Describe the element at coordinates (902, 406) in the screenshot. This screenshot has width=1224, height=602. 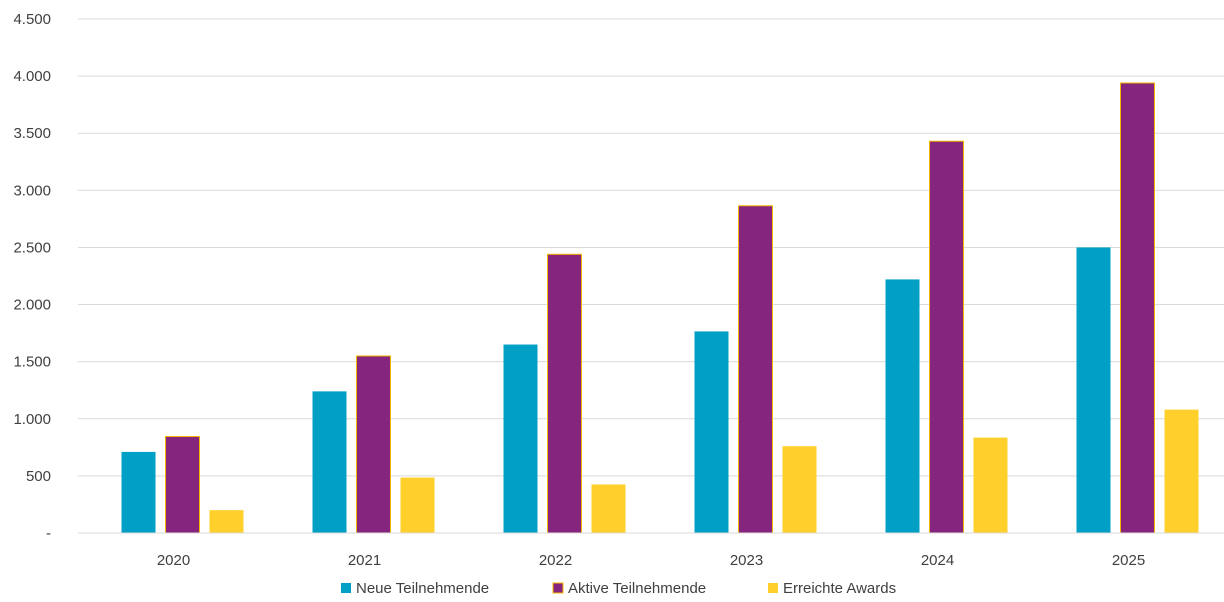
I see `bar-neue-teilnehmende-2024` at that location.